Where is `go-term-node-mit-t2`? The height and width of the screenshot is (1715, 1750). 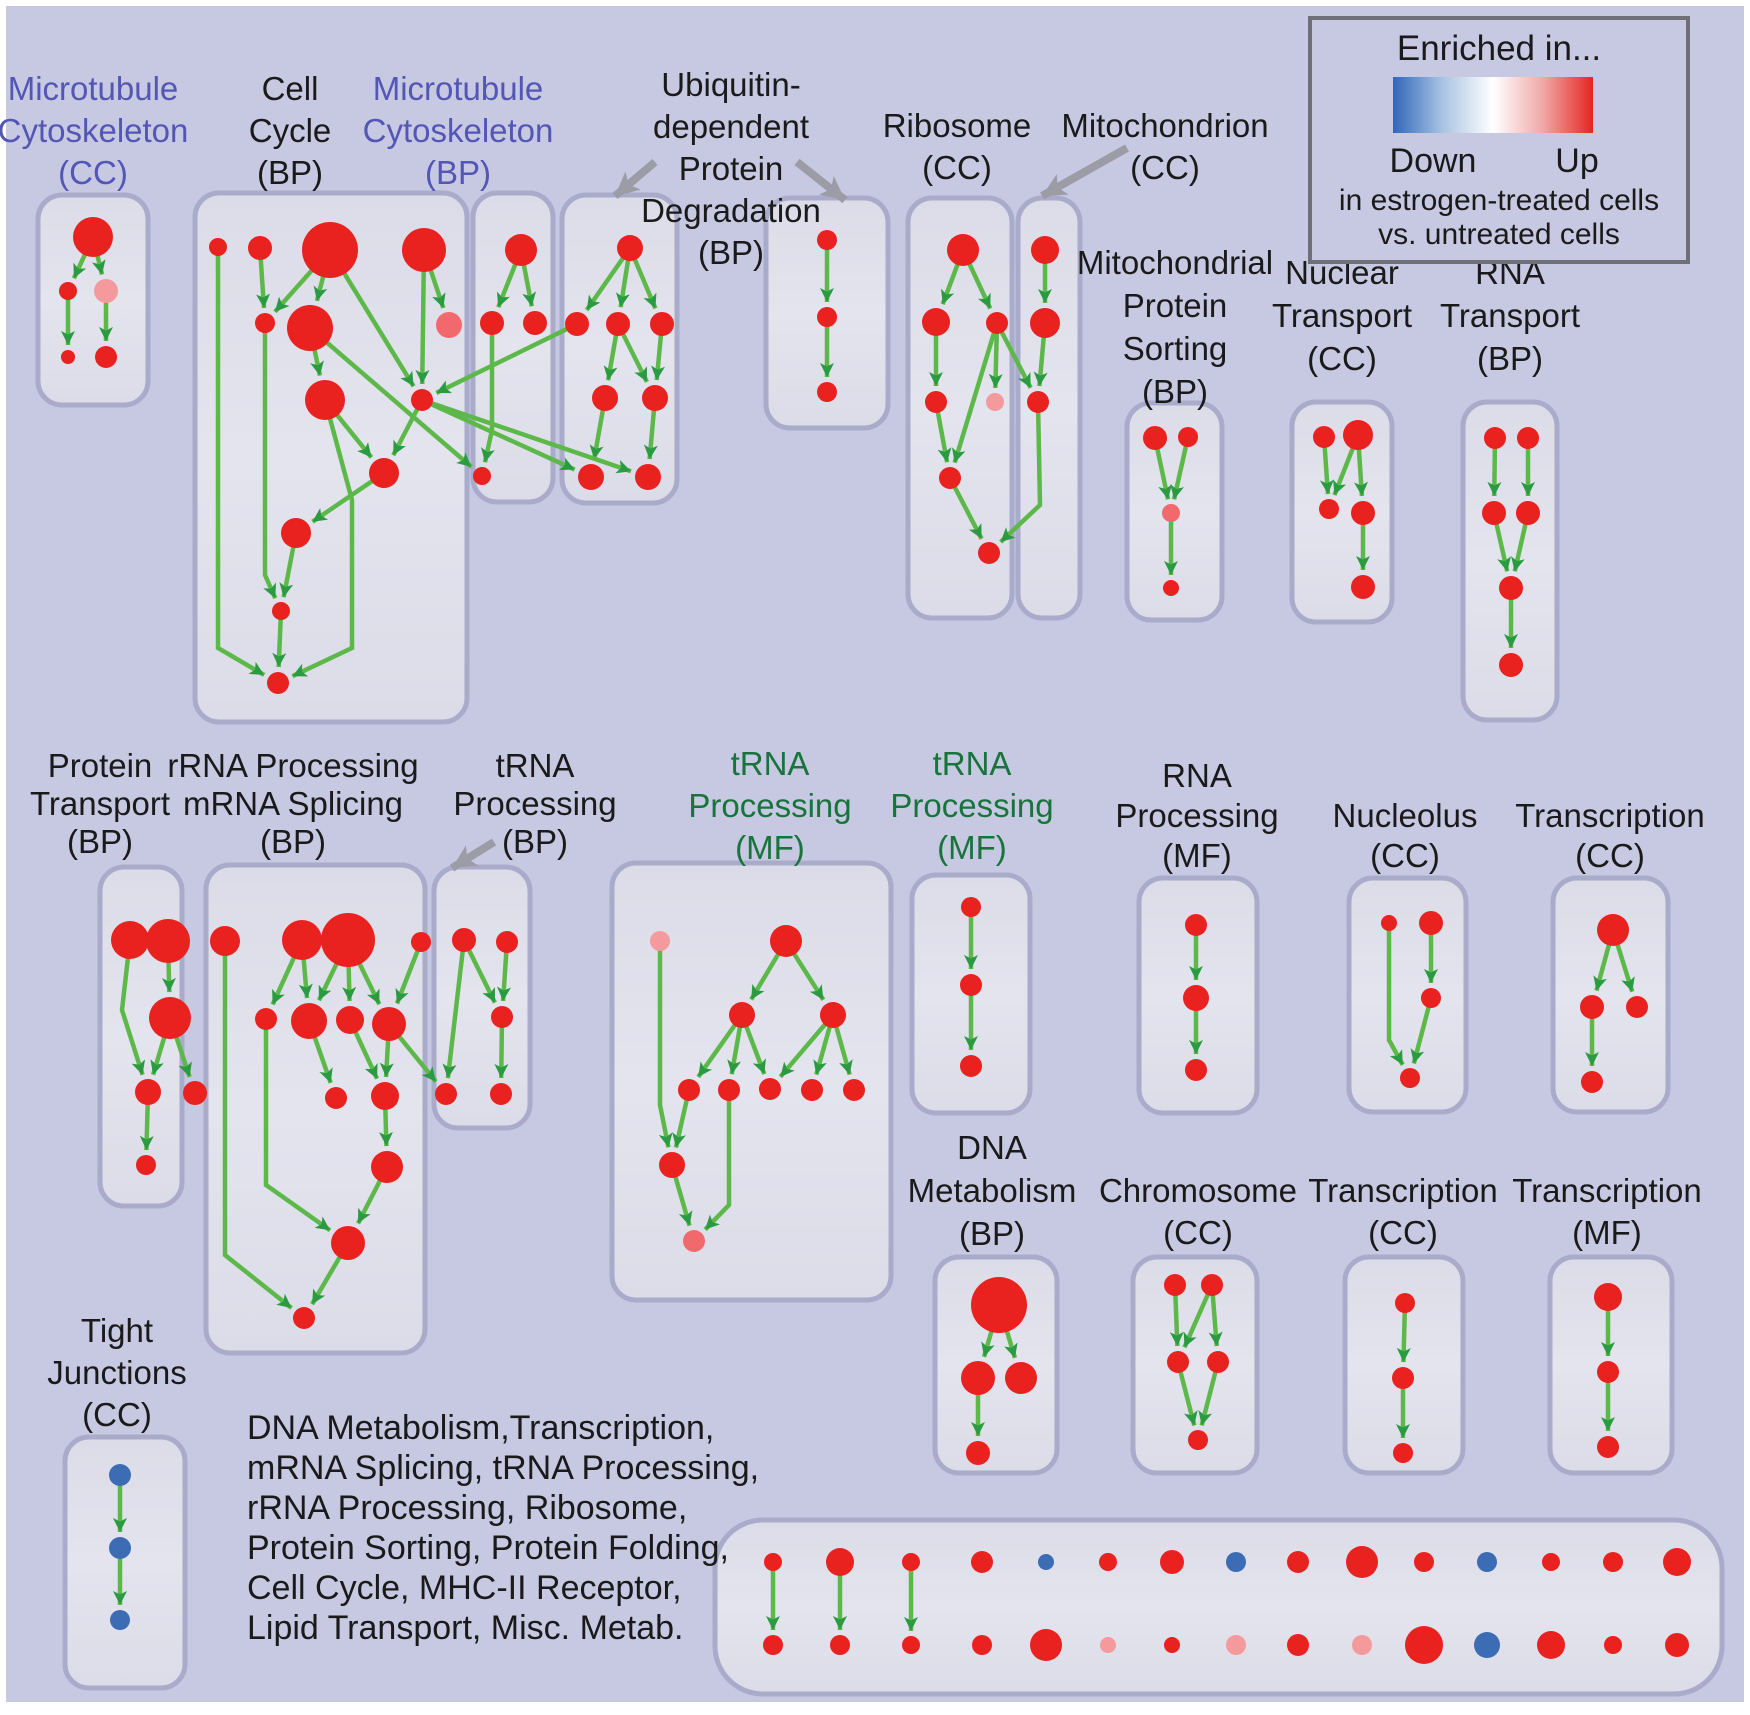 go-term-node-mit-t2 is located at coordinates (1045, 323).